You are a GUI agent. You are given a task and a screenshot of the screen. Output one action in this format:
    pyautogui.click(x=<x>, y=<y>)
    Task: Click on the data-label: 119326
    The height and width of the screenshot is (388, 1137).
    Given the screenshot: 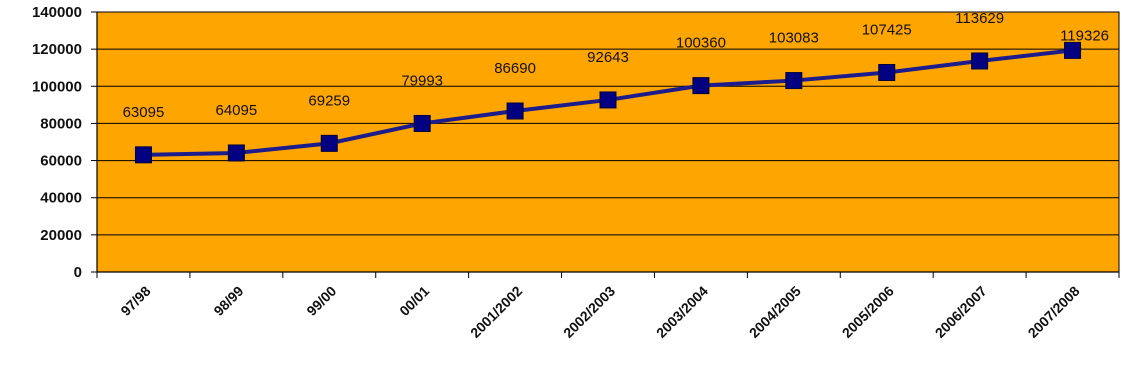 What is the action you would take?
    pyautogui.click(x=1084, y=35)
    